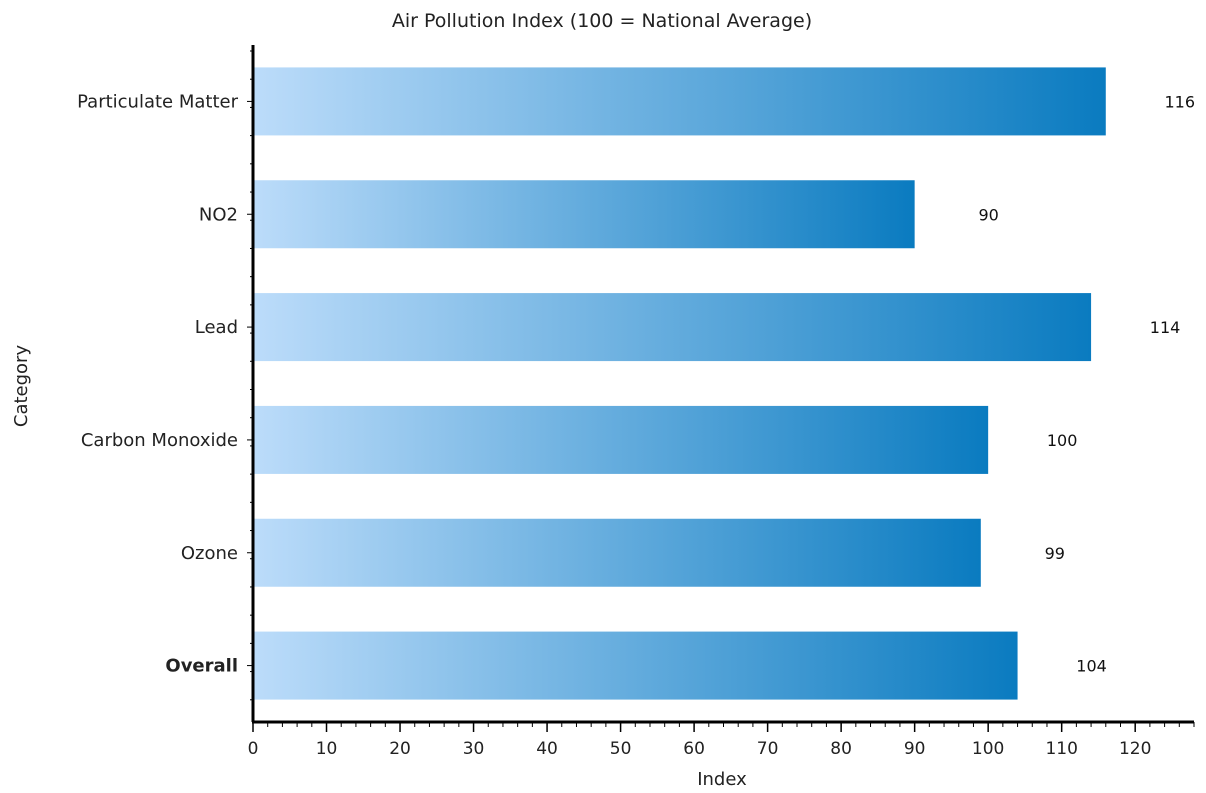  I want to click on x-tick-label: 110, so click(1061, 749).